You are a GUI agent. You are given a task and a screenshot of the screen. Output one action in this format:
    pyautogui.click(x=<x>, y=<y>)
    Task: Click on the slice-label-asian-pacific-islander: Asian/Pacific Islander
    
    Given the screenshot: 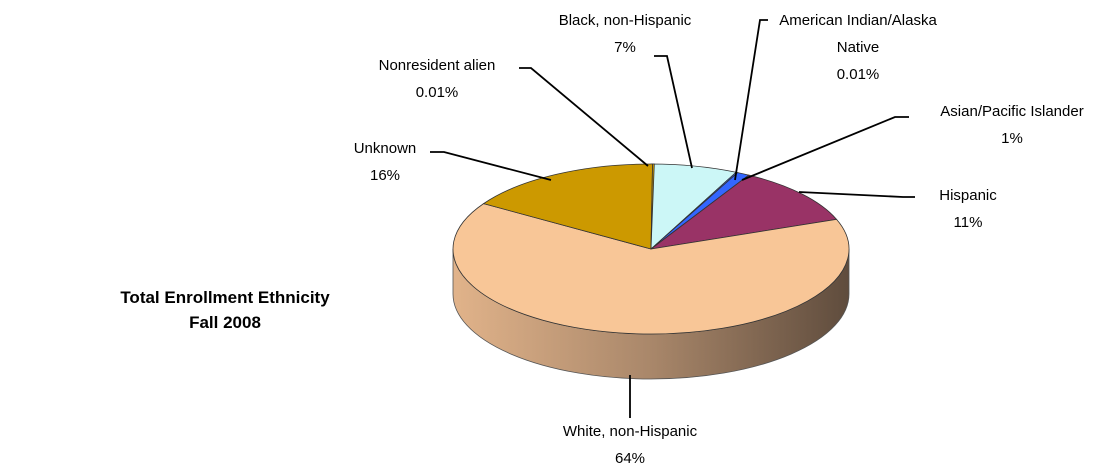 What is the action you would take?
    pyautogui.click(x=1011, y=111)
    